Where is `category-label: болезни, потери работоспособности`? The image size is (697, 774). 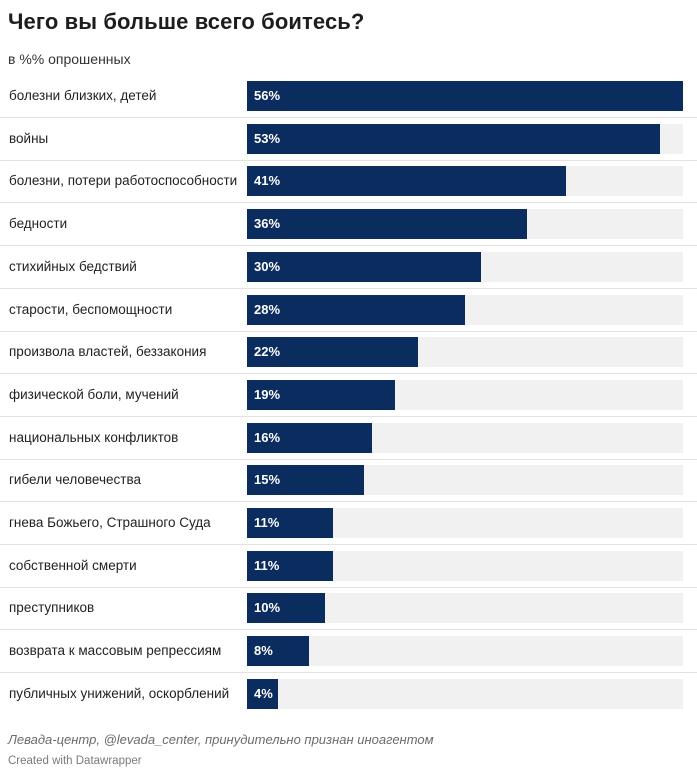 category-label: болезни, потери работоспособности is located at coordinates (123, 181).